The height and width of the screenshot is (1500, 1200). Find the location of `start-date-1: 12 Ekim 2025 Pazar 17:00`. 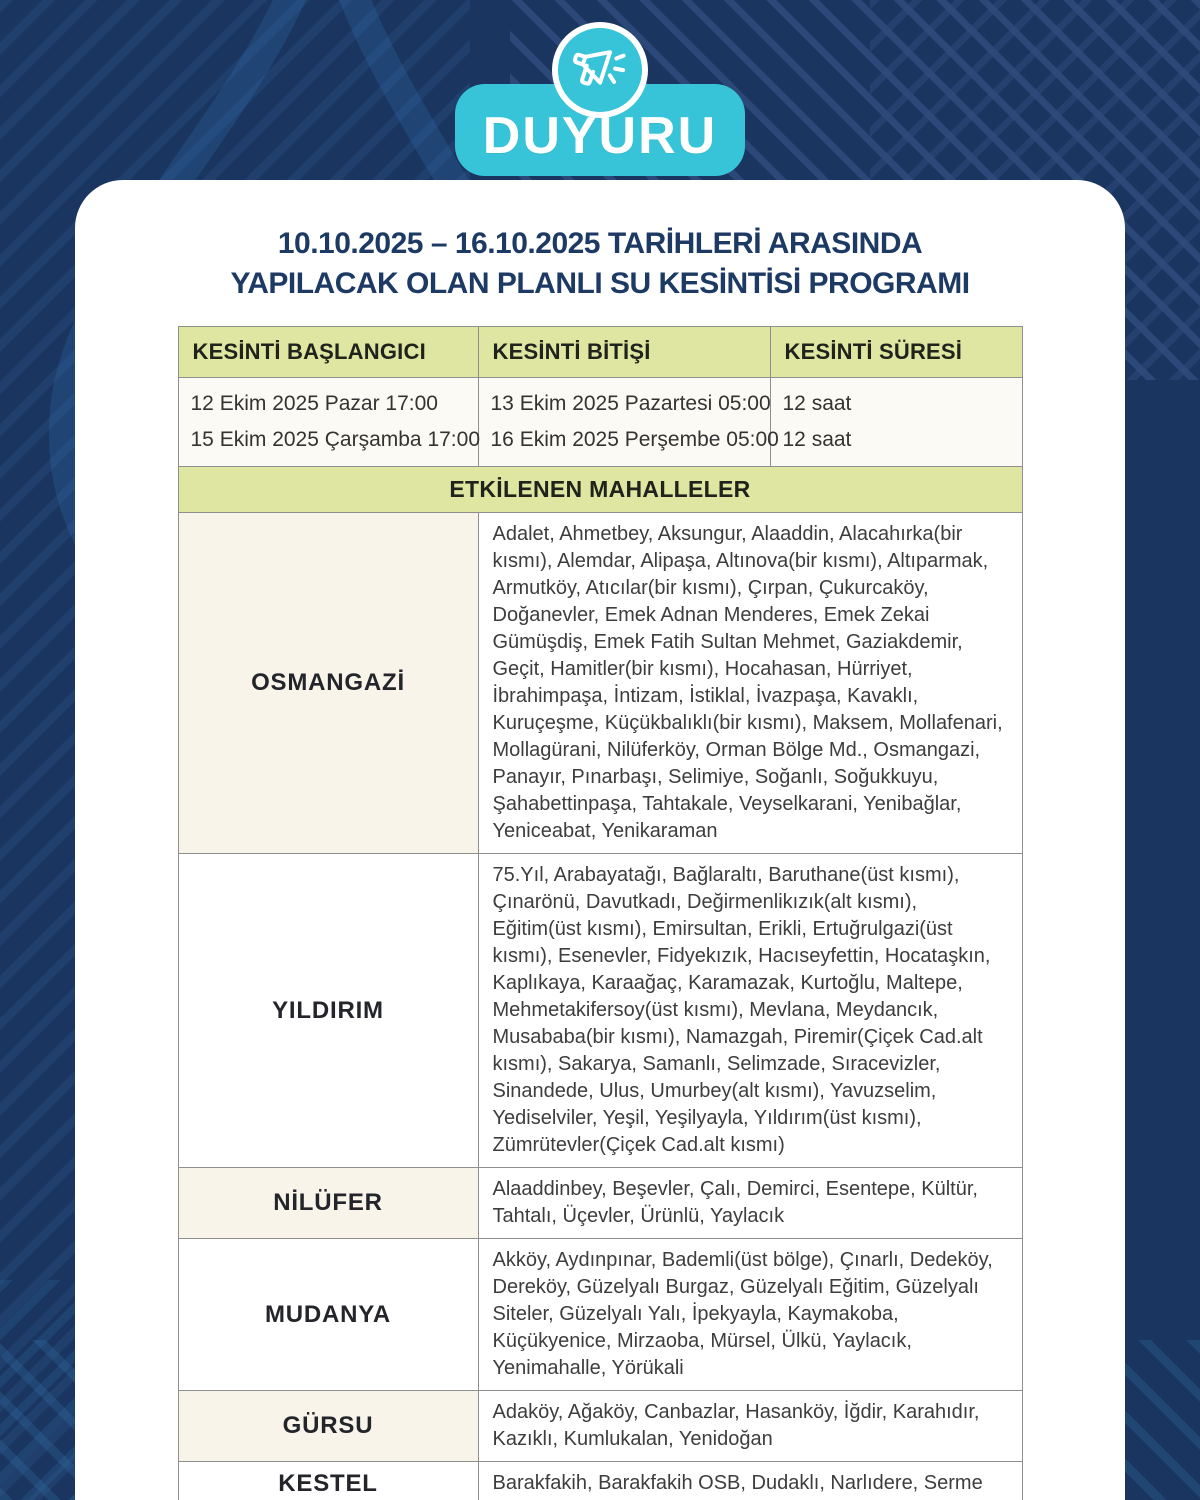

start-date-1: 12 Ekim 2025 Pazar 17:00 is located at coordinates (314, 403).